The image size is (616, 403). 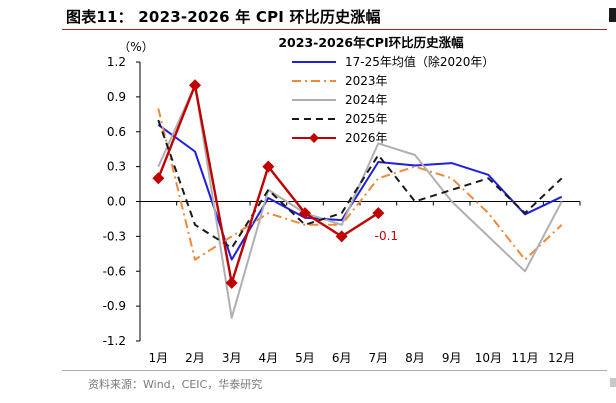 What do you see at coordinates (195, 358) in the screenshot?
I see `x-tick-label: 2月` at bounding box center [195, 358].